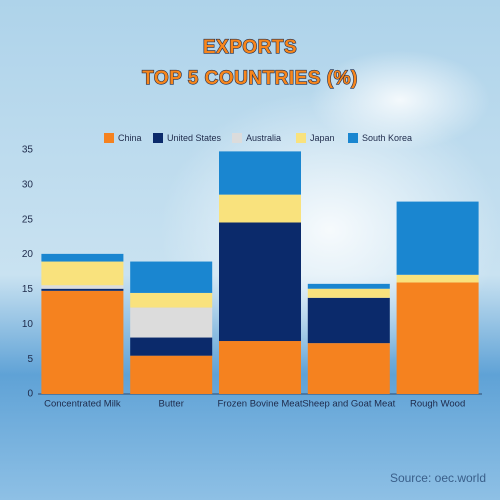  Describe the element at coordinates (438, 478) in the screenshot. I see `source: Source: oec.world` at that location.